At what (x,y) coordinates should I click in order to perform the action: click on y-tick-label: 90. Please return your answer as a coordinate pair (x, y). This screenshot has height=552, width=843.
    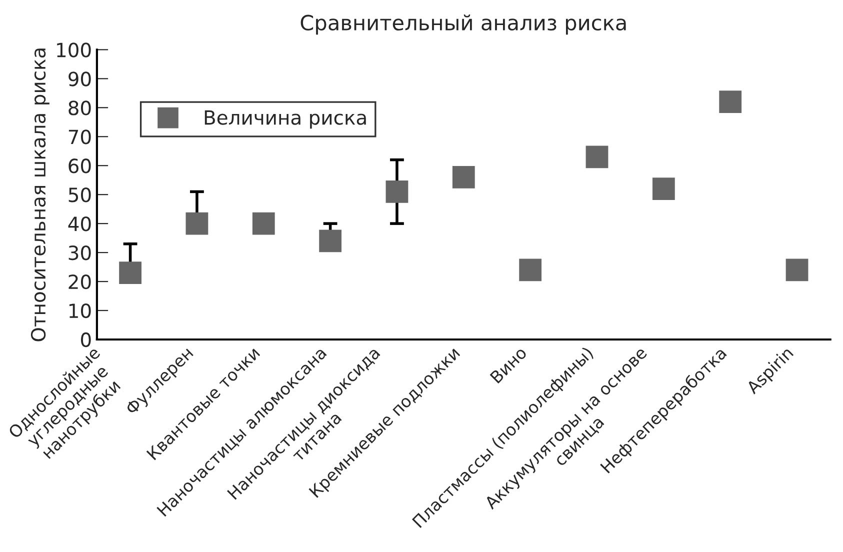
    Looking at the image, I should click on (79, 79).